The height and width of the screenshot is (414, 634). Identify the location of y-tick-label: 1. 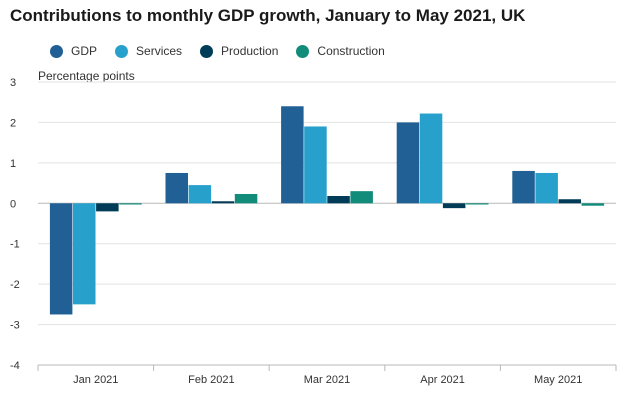
(13, 164).